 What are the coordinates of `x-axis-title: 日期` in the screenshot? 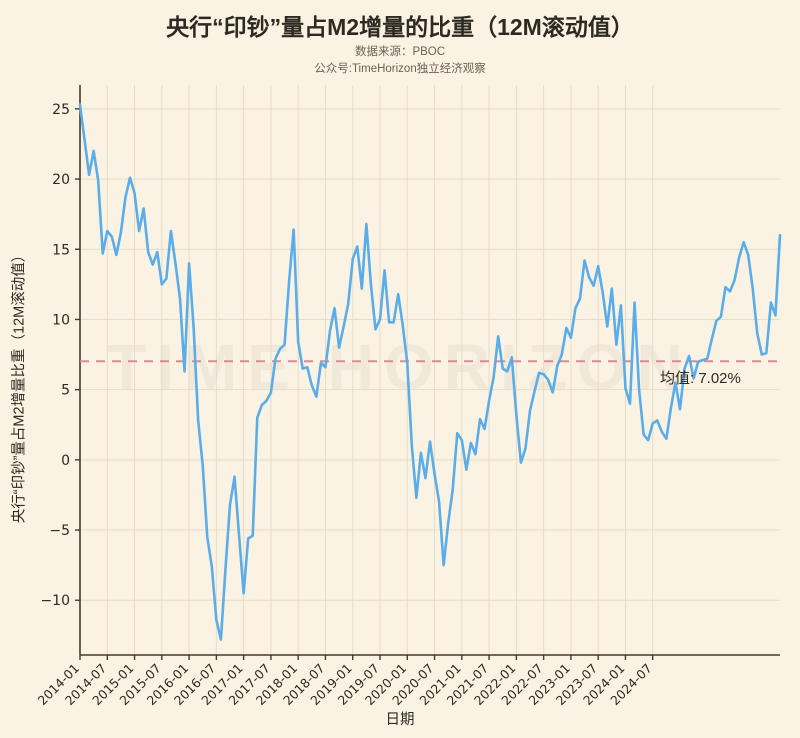 It's located at (400, 720).